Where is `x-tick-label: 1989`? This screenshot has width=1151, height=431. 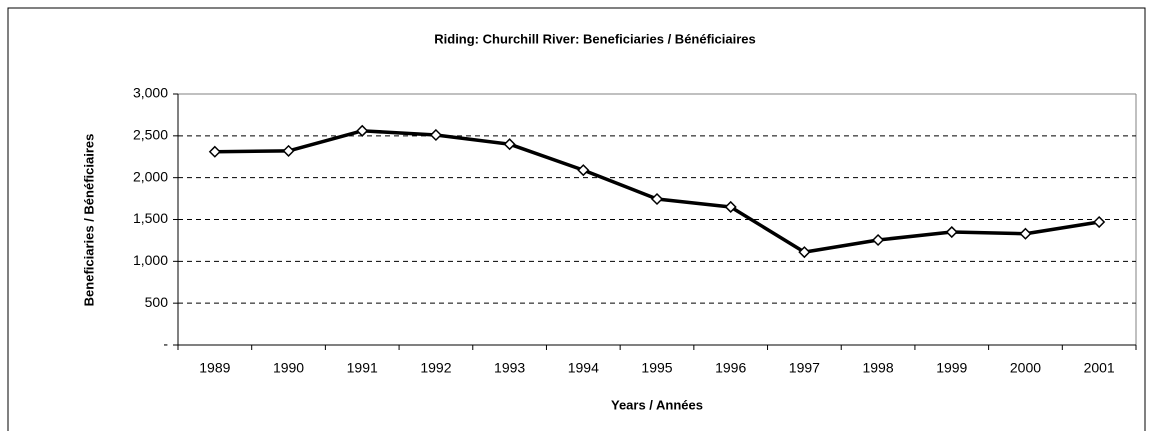
x-tick-label: 1989 is located at coordinates (214, 368).